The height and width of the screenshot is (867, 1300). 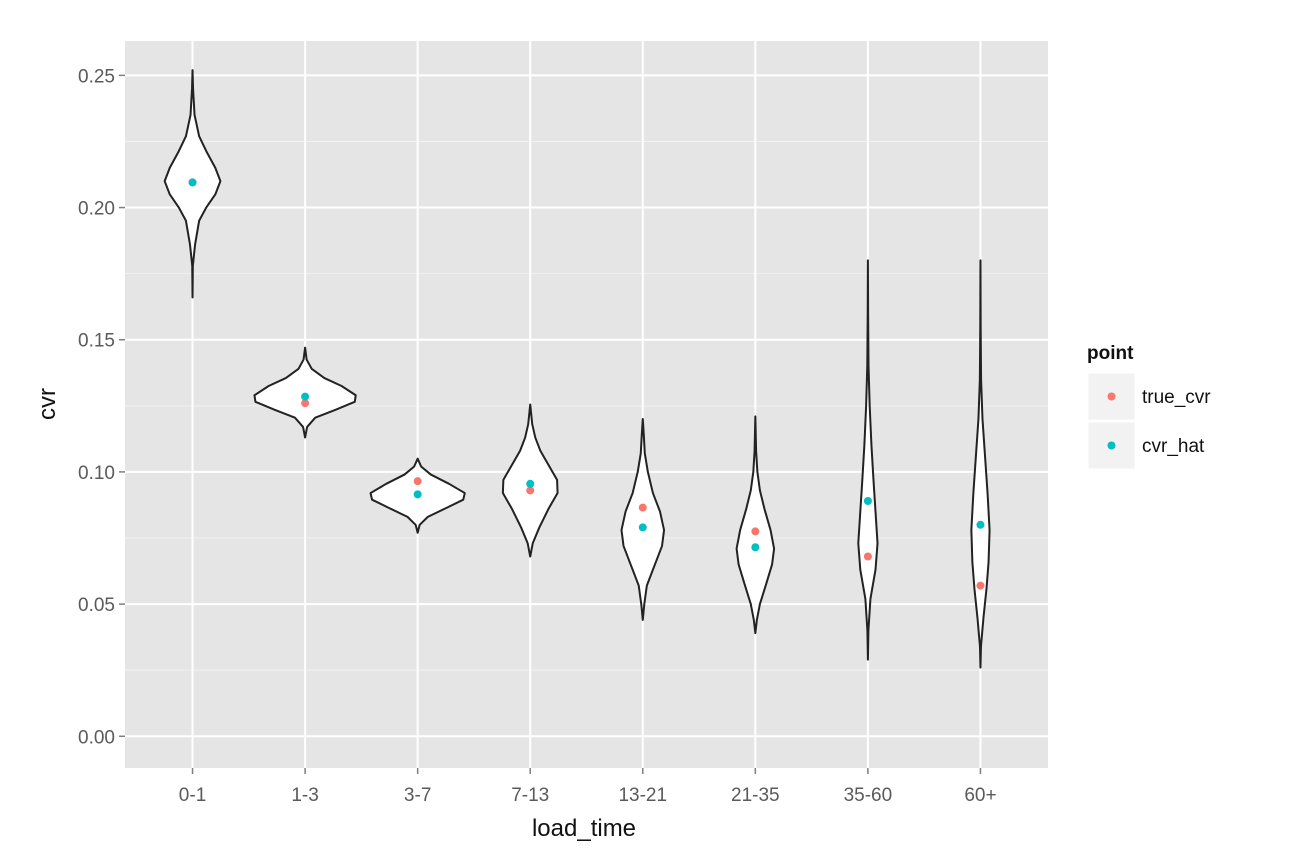 I want to click on y-tick-label: 0.20, so click(x=96, y=209).